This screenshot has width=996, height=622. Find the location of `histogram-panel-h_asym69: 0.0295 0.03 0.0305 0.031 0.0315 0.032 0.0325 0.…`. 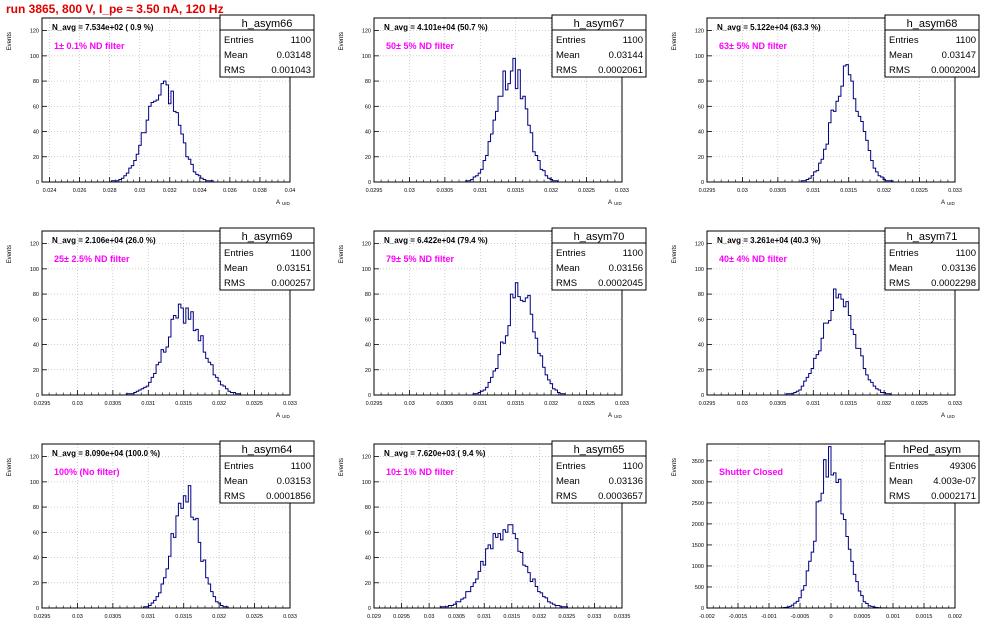

histogram-panel-h_asym69: 0.0295 0.03 0.0305 0.031 0.0315 0.032 0.0325 0.… is located at coordinates (161, 323).